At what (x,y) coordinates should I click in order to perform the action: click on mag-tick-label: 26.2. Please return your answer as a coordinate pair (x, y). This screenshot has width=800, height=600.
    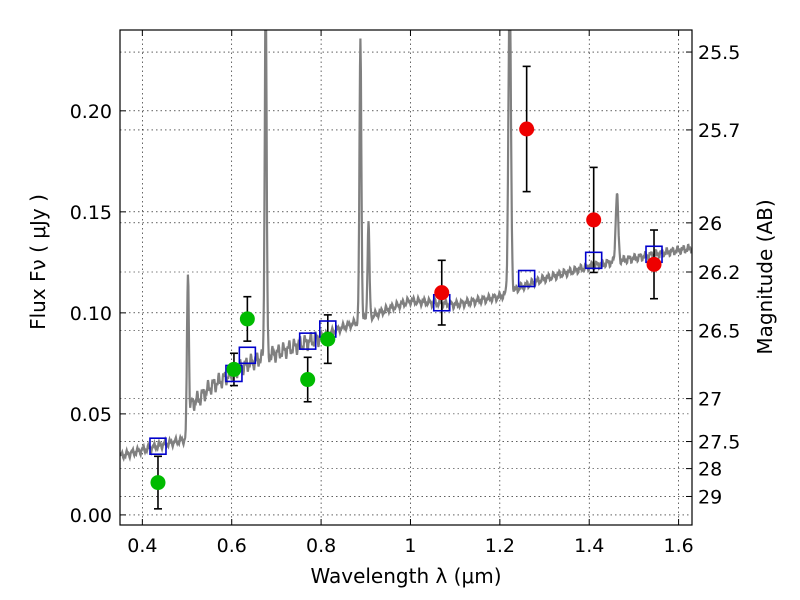
    Looking at the image, I should click on (719, 273).